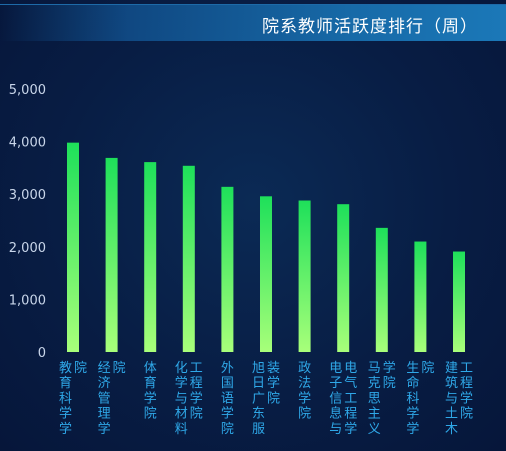 This screenshot has width=506, height=451. What do you see at coordinates (374, 383) in the screenshot?
I see `x-tick-label-char: 克` at bounding box center [374, 383].